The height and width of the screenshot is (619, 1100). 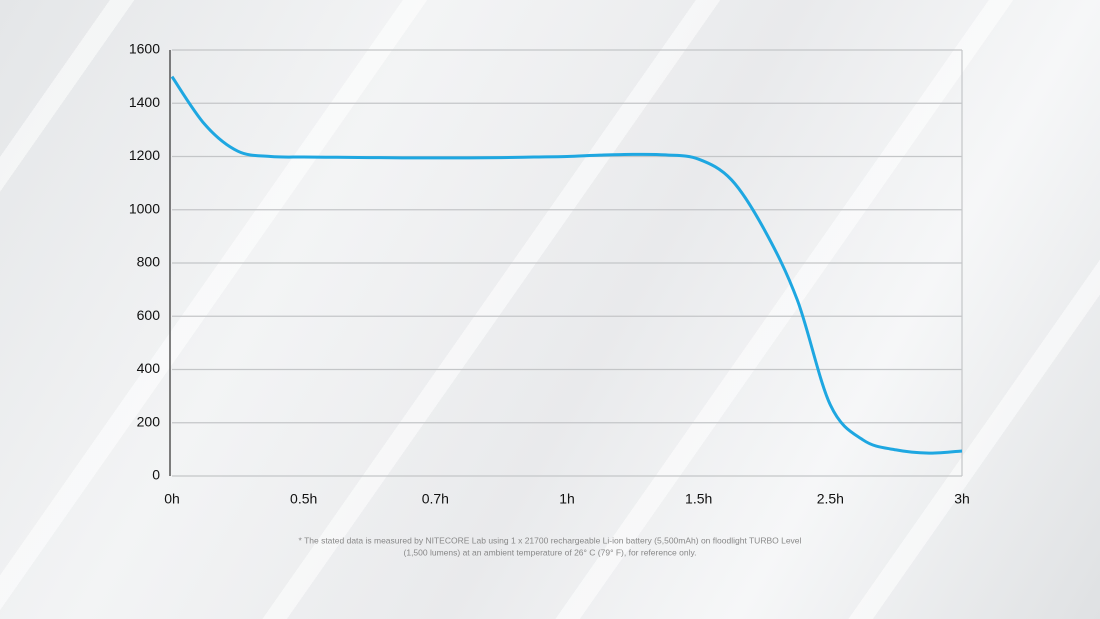 I want to click on y-tick-label: 1600, so click(x=144, y=49).